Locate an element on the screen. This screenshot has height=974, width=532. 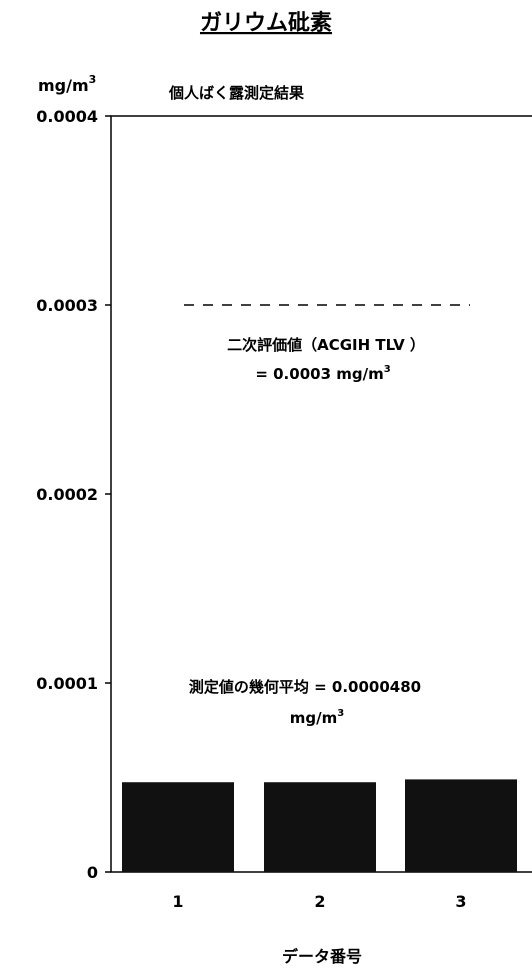
mean-annotation-line1: 測定値の幾何平均 = 0.0000480 is located at coordinates (305, 687).